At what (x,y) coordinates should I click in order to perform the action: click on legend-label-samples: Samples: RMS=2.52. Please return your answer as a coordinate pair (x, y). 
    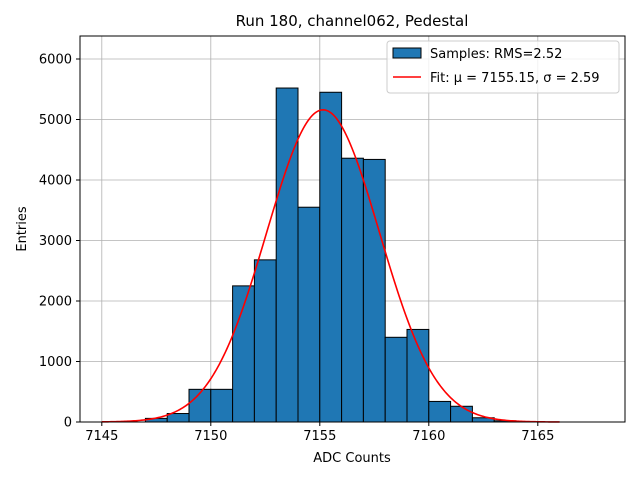
    Looking at the image, I should click on (496, 54).